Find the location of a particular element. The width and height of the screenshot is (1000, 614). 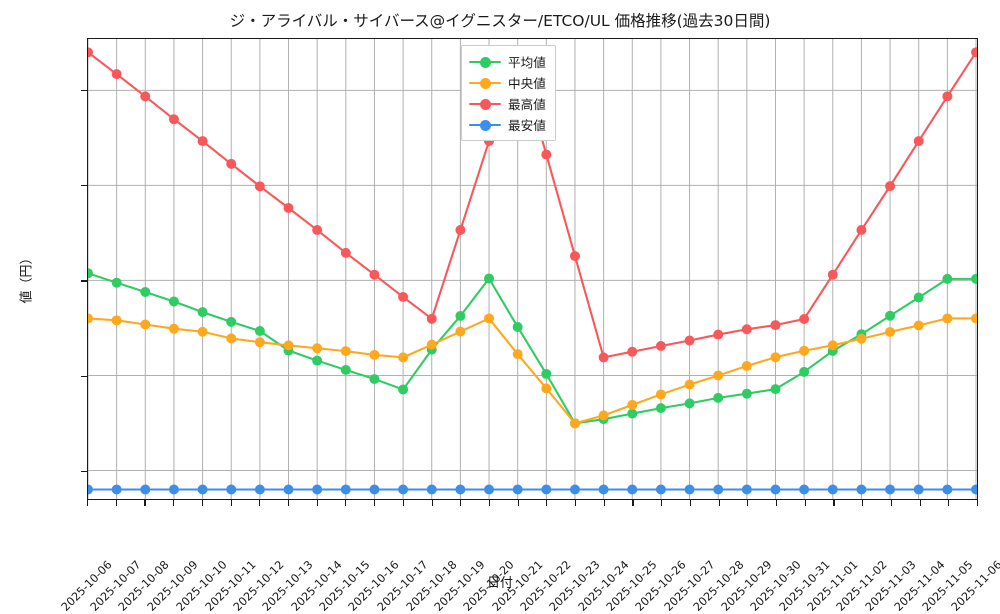

legend-item: 中央値 is located at coordinates (507, 82).